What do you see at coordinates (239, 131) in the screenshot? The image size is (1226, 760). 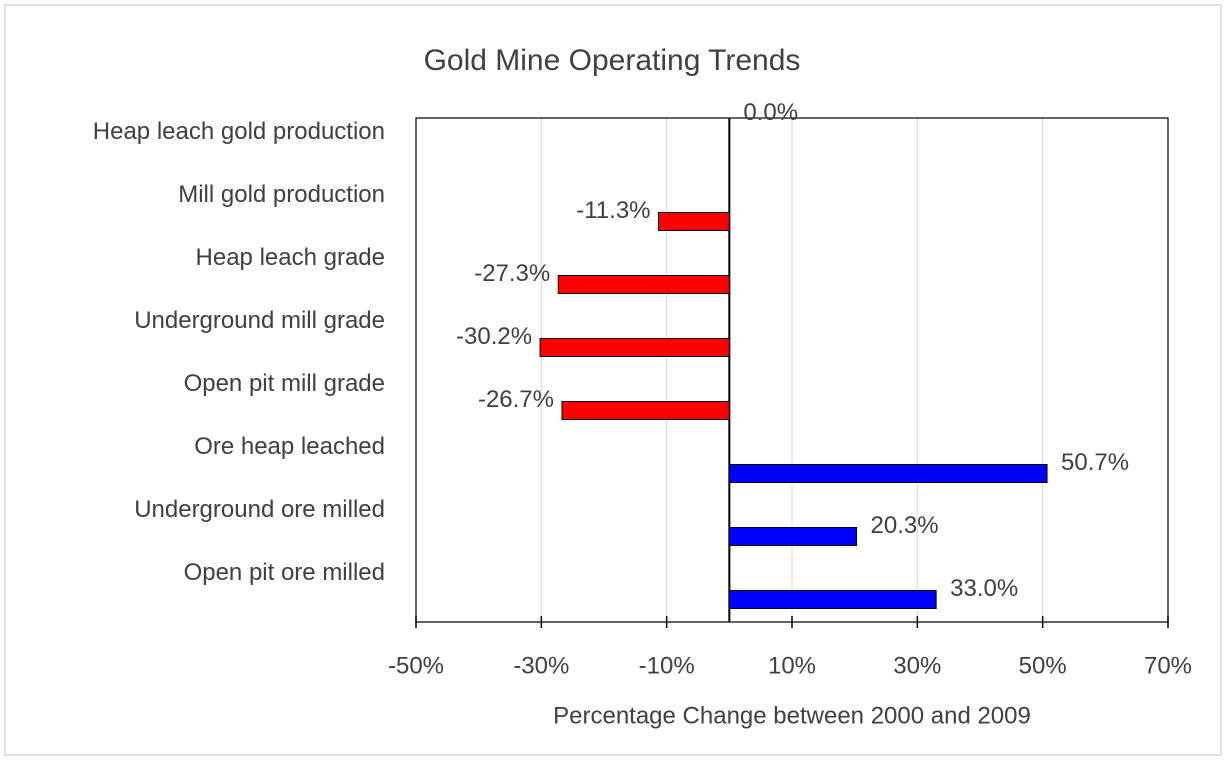 I see `y-tick-label: Heap leach gold production` at bounding box center [239, 131].